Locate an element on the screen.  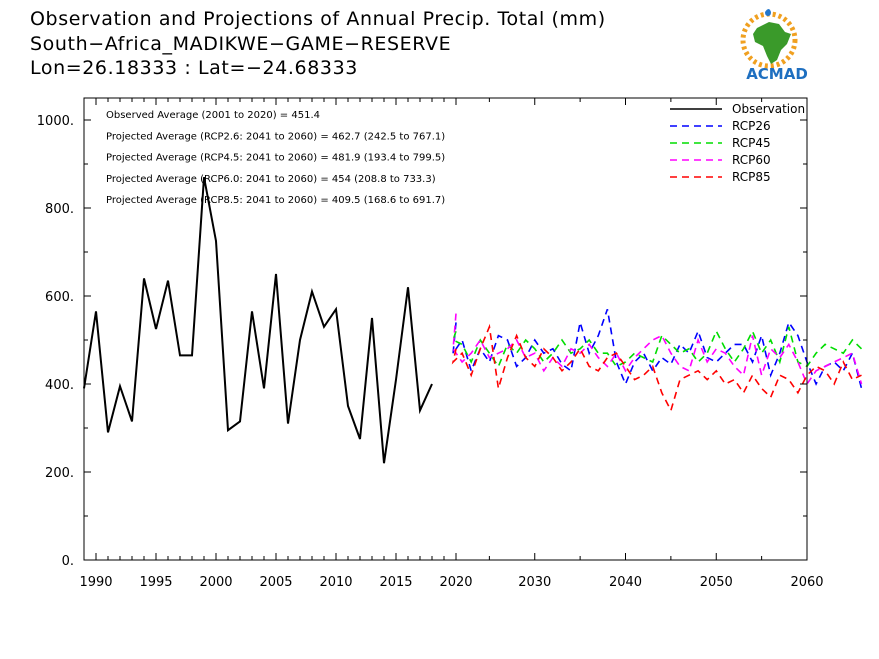
logo-text: ACMAD is located at coordinates (777, 74).